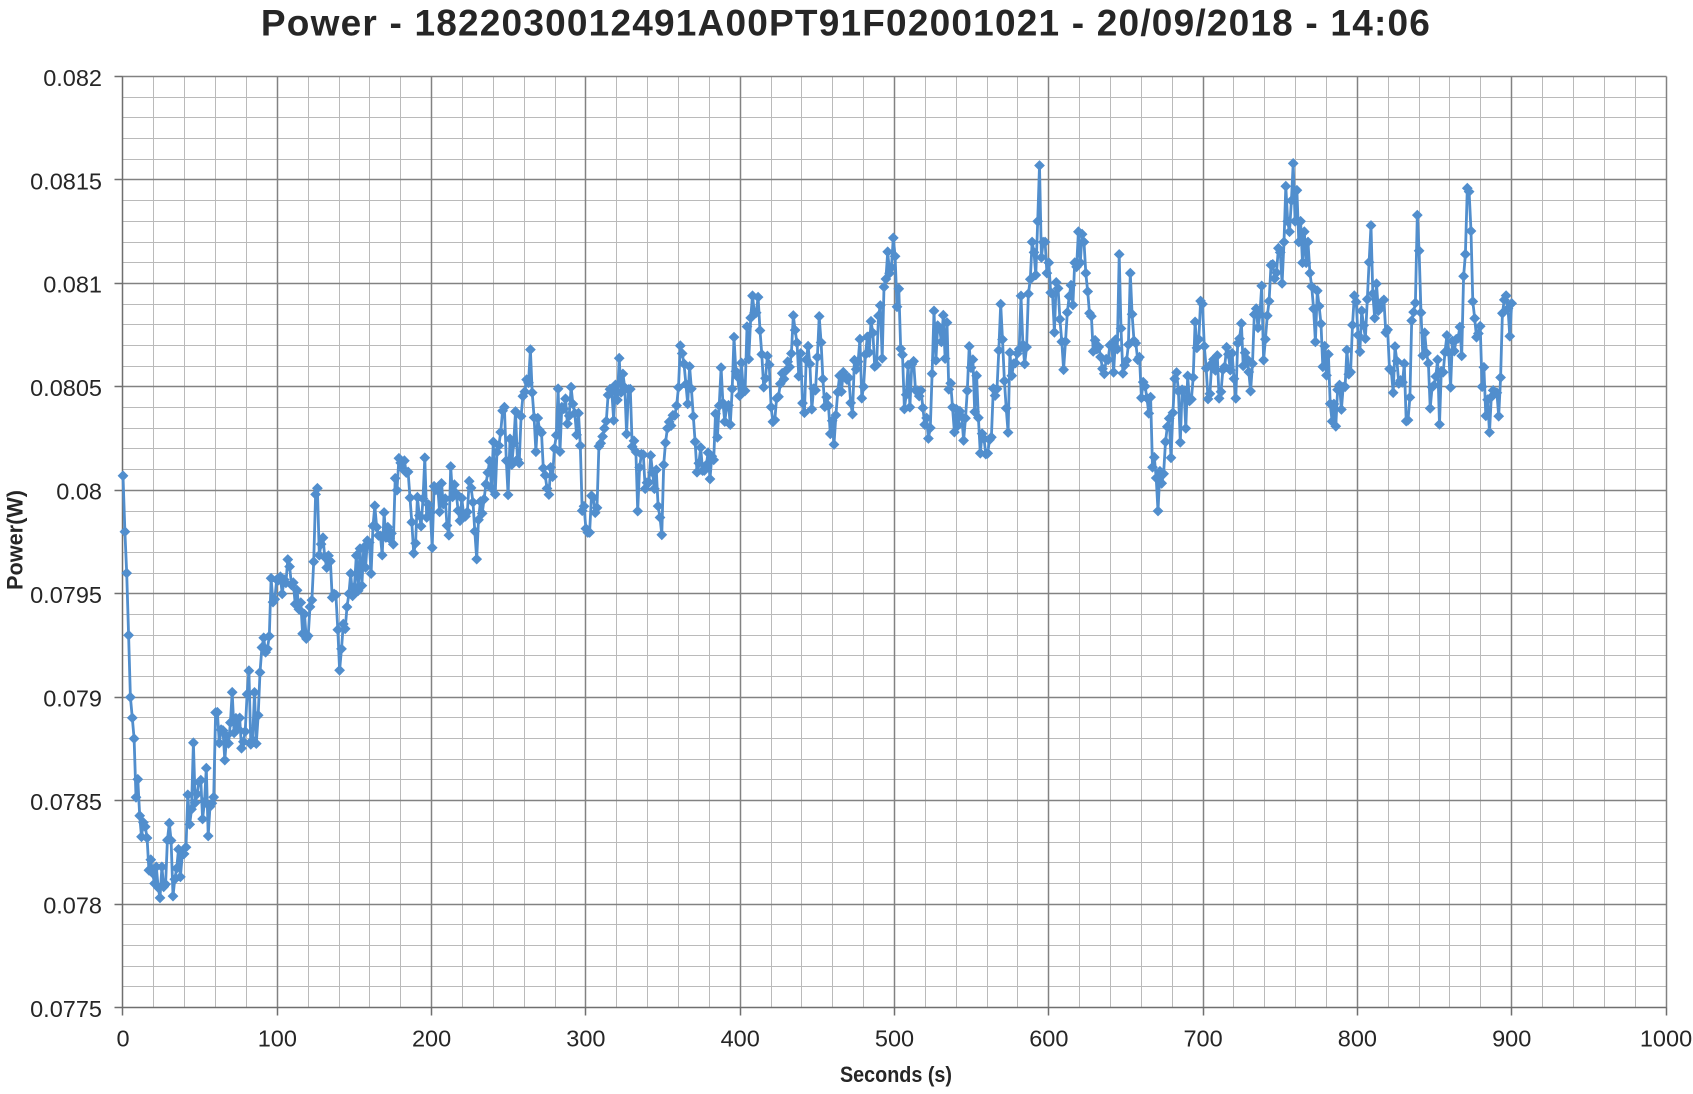 The height and width of the screenshot is (1094, 1693). Describe the element at coordinates (1202, 1039) in the screenshot. I see `svg-text: 700` at that location.